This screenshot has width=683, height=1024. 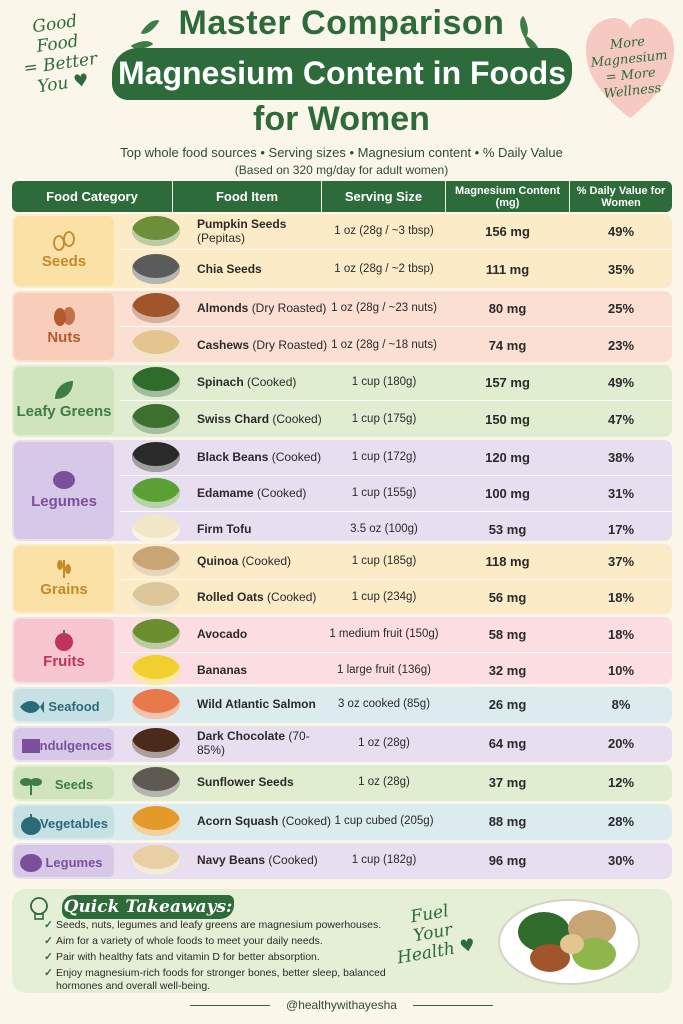 I want to click on magnesium-cell: 32 mg, so click(x=507, y=670).